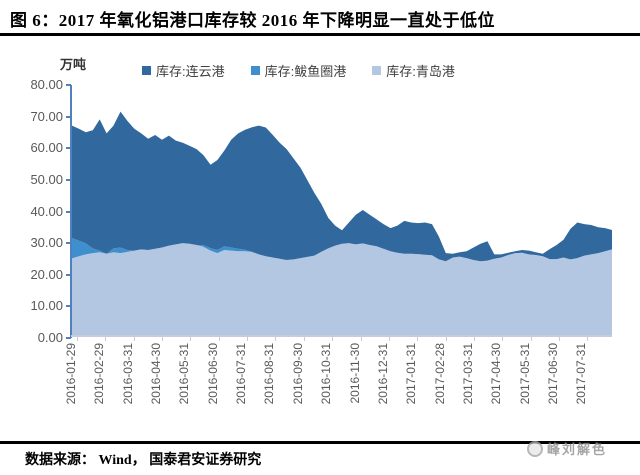  What do you see at coordinates (99, 374) in the screenshot?
I see `x-tick-label: 2016-02-29` at bounding box center [99, 374].